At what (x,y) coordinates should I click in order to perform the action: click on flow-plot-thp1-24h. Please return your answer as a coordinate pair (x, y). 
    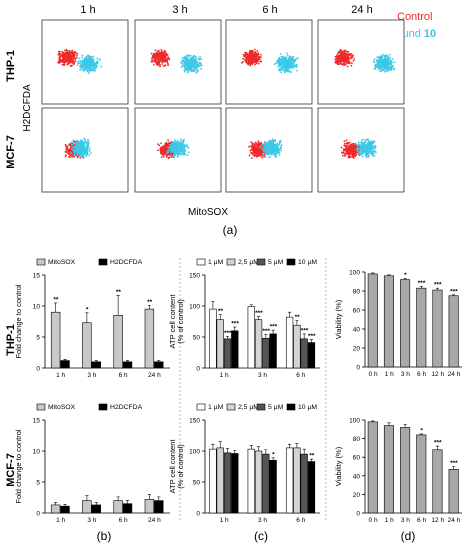
    Looking at the image, I should click on (361, 62).